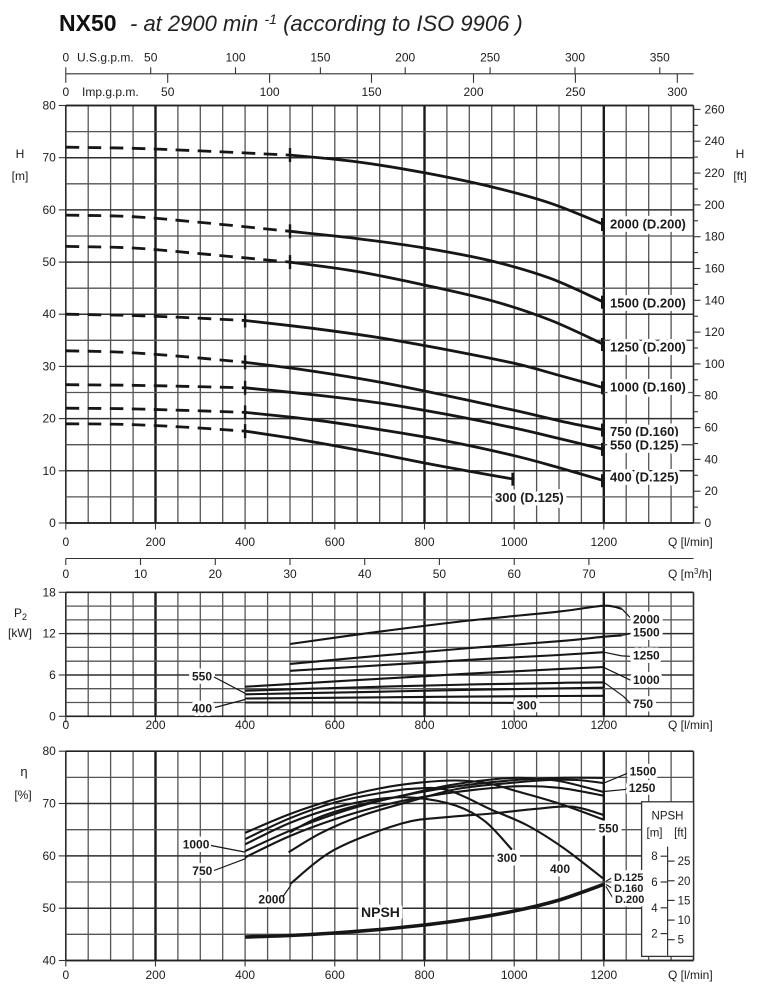  I want to click on svg-text: 550 (D.125), so click(644, 445).